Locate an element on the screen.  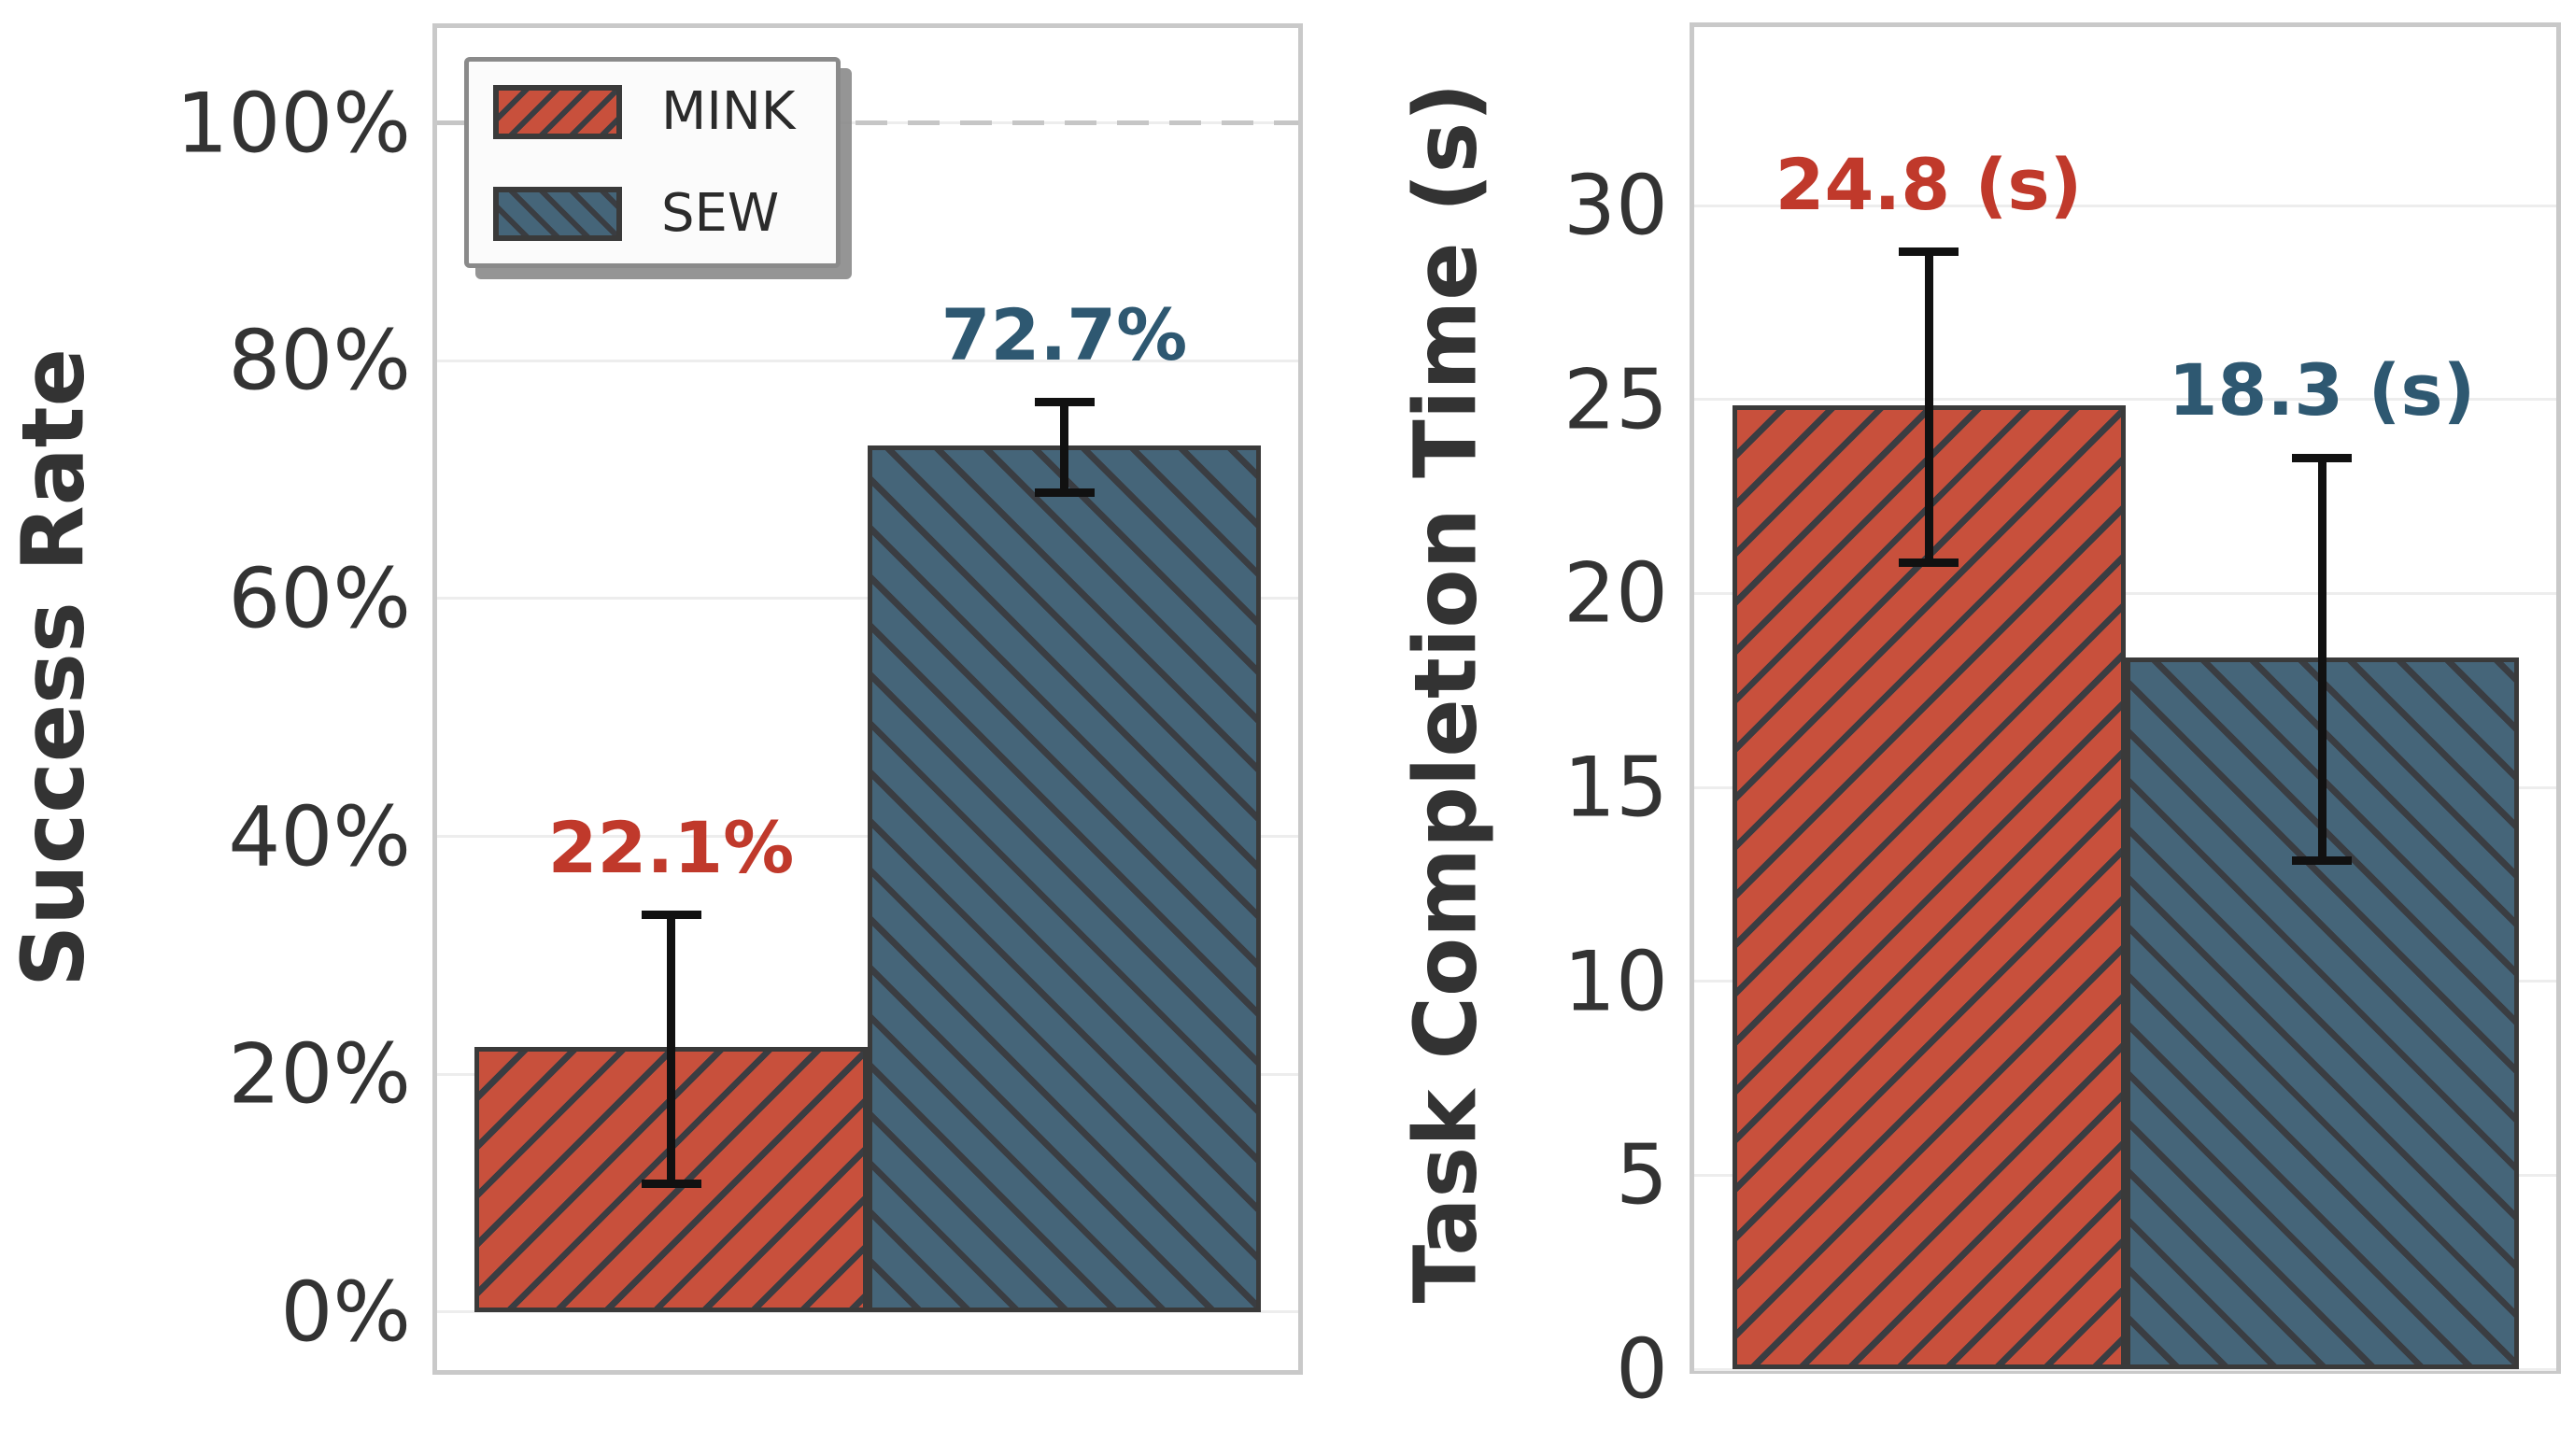
value-label-sew: 72.7% is located at coordinates (1064, 334).